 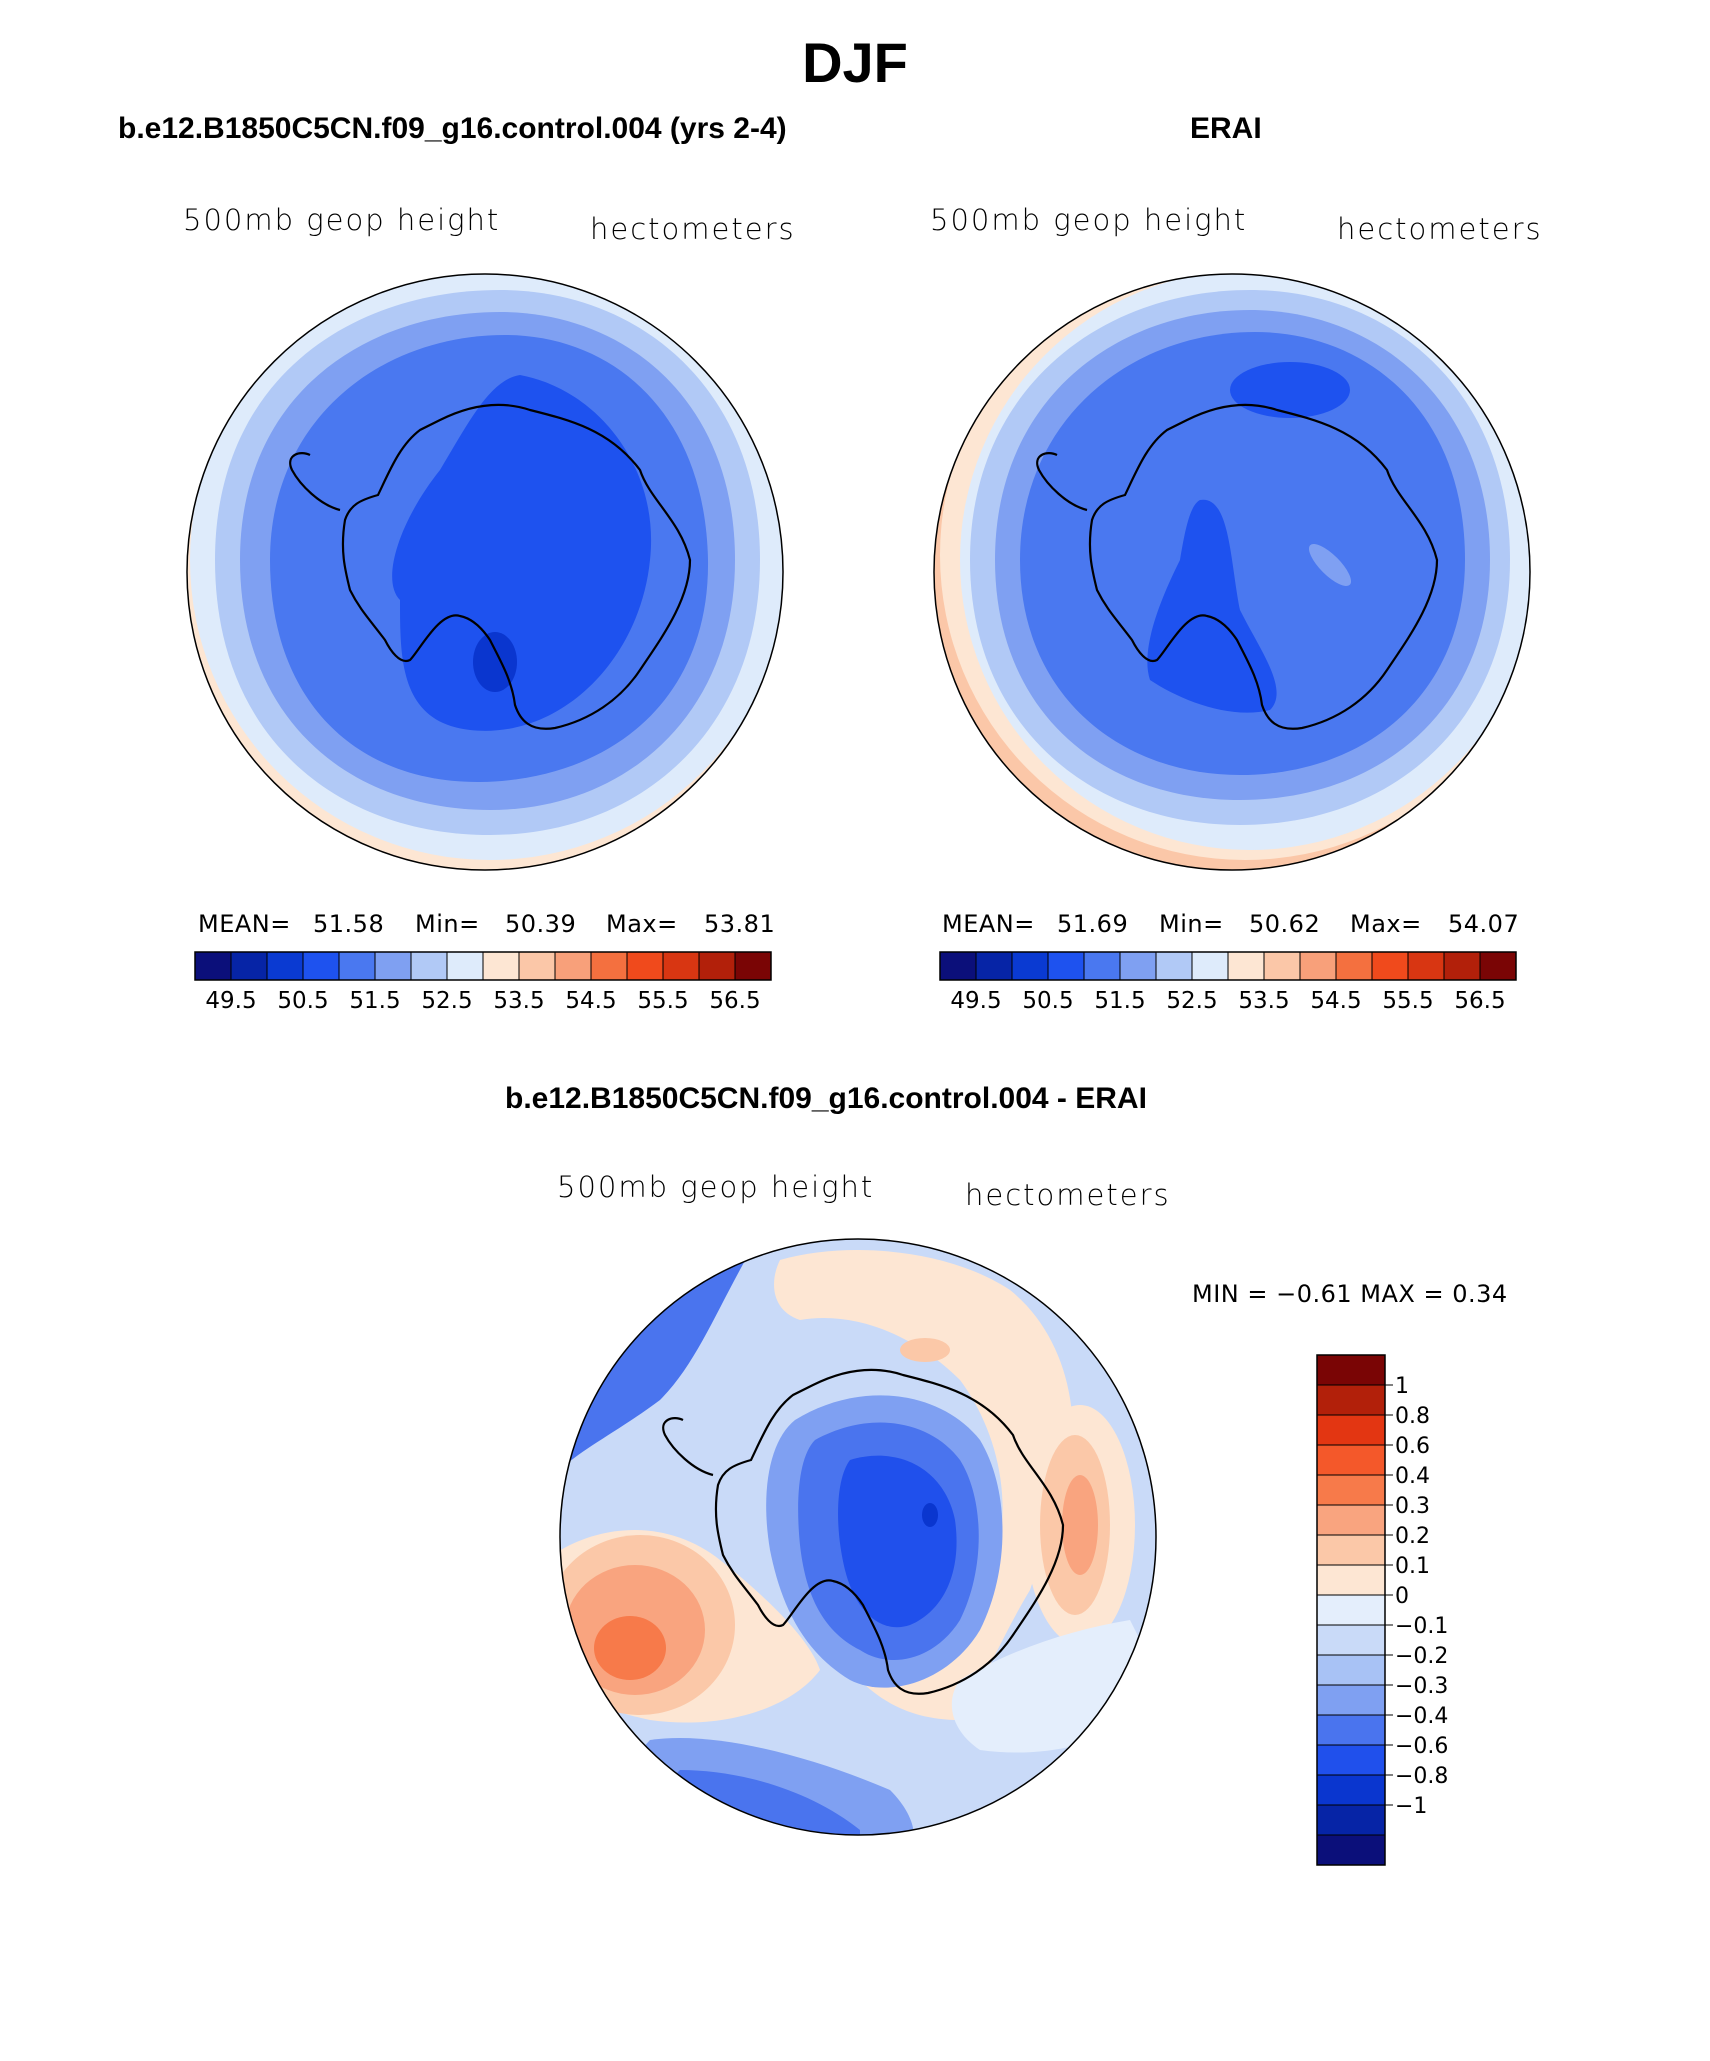 What do you see at coordinates (447, 924) in the screenshot?
I see `model-min-label: Min=` at bounding box center [447, 924].